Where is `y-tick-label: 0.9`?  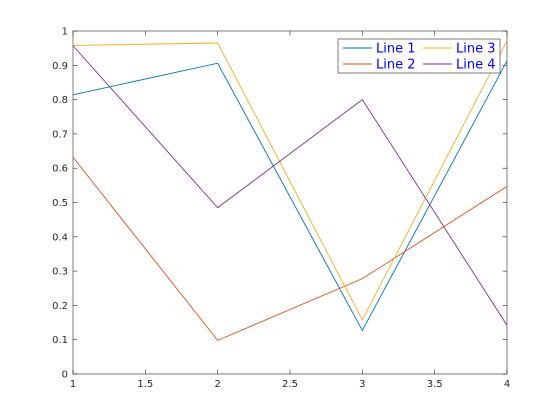
y-tick-label: 0.9 is located at coordinates (60, 66).